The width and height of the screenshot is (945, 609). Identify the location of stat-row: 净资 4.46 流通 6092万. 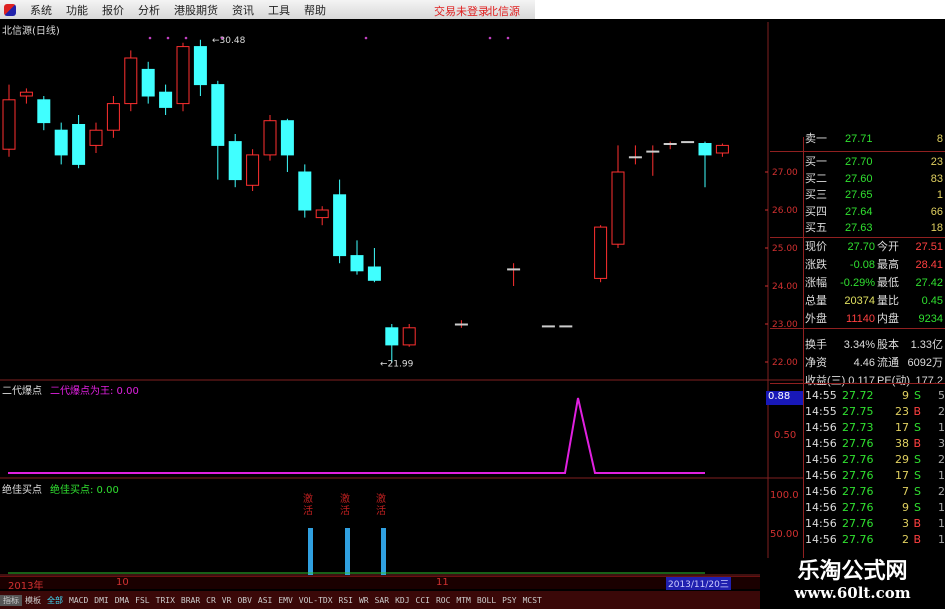
(875, 363).